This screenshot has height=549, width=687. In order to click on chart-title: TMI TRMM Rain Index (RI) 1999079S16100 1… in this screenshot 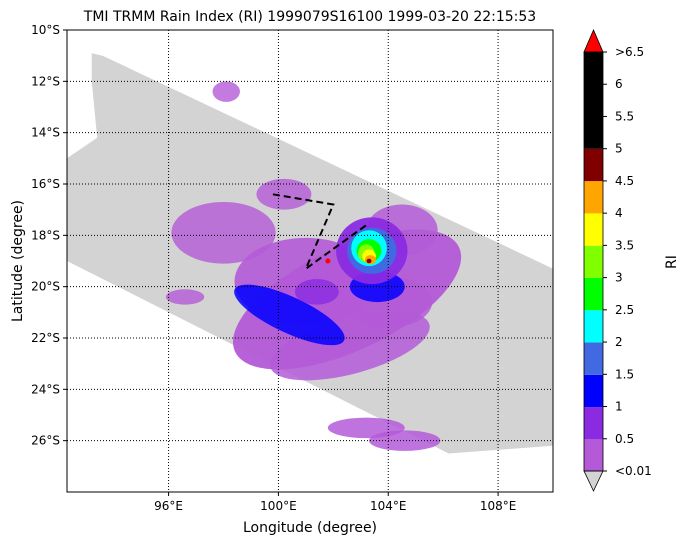, I will do `click(309, 17)`.